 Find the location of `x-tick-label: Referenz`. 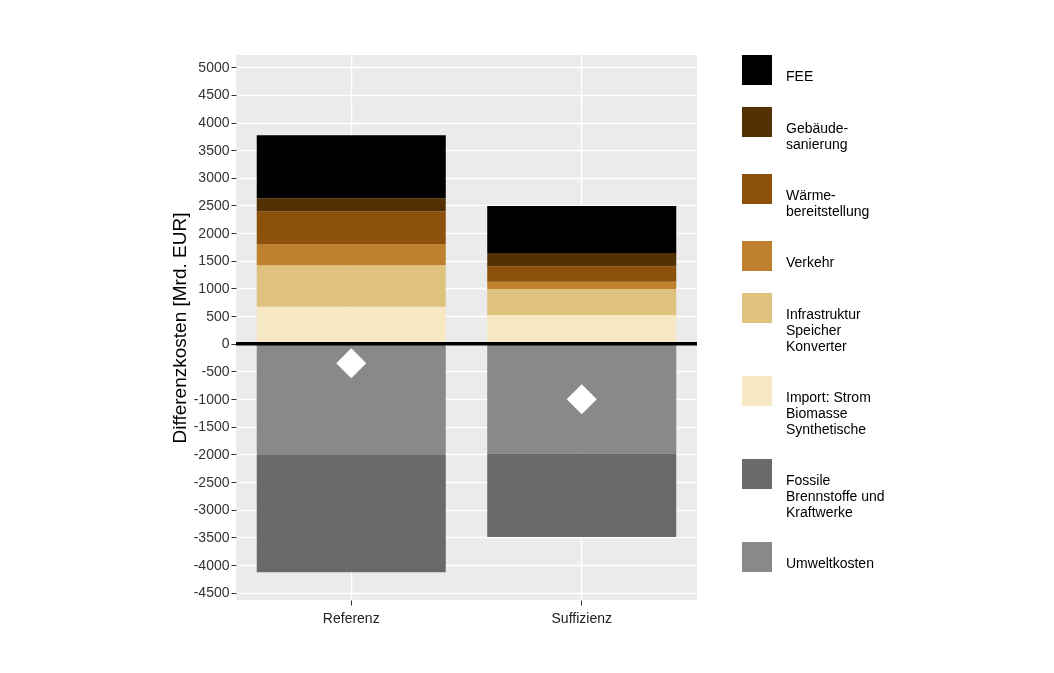

x-tick-label: Referenz is located at coordinates (351, 617).